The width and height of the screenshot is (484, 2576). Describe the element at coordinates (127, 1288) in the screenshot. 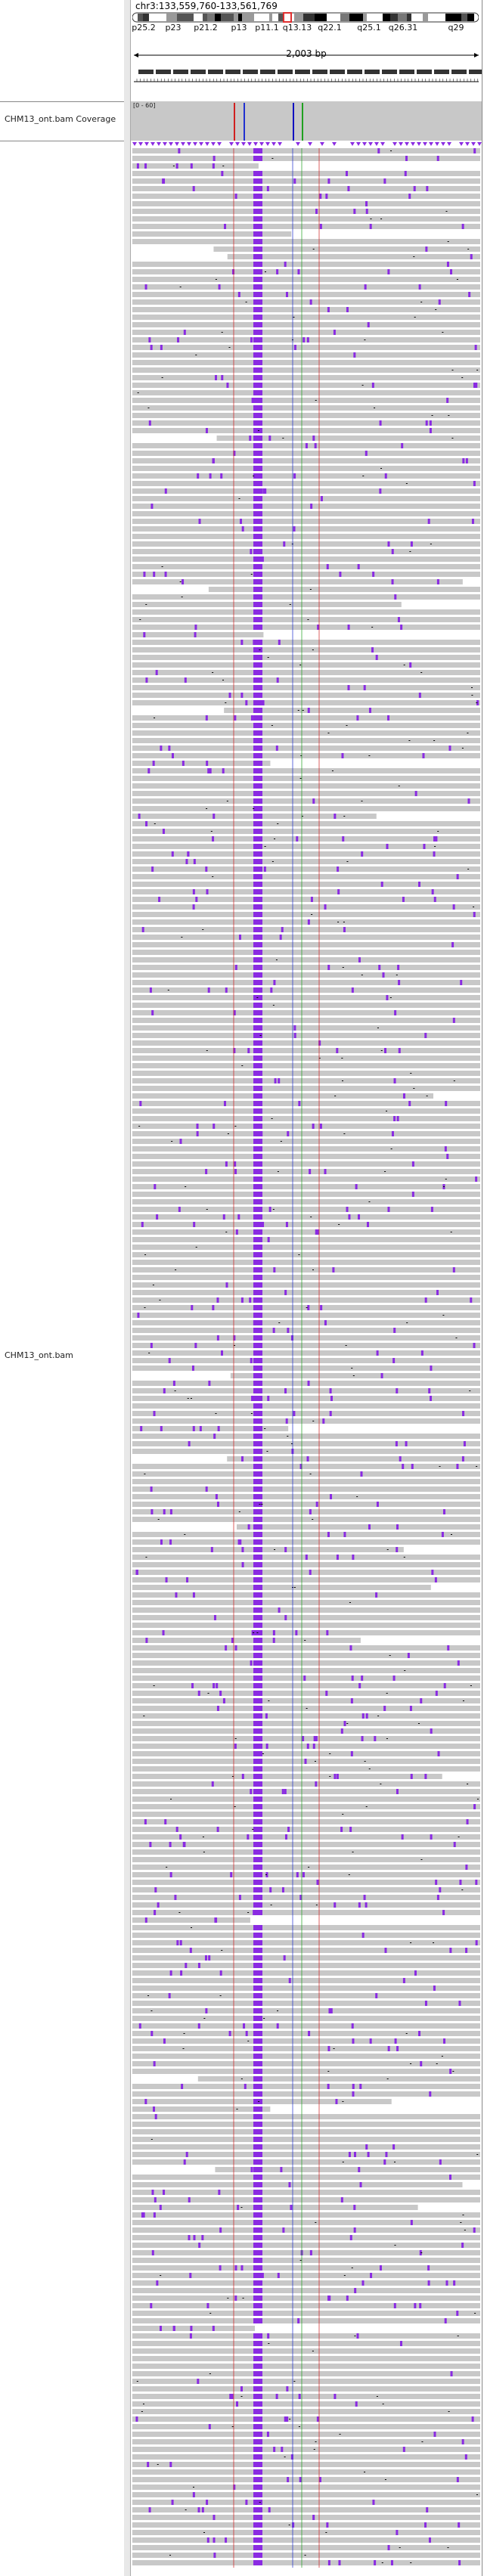

I see `panel-separator` at that location.